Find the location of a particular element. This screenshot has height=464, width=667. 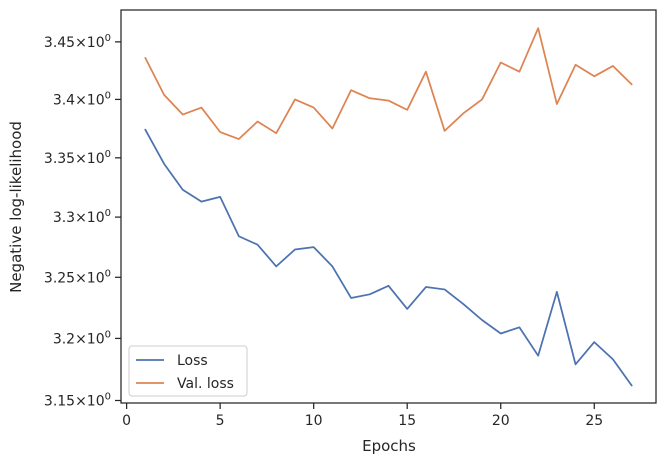

legend: Loss Val. loss is located at coordinates (188, 371).